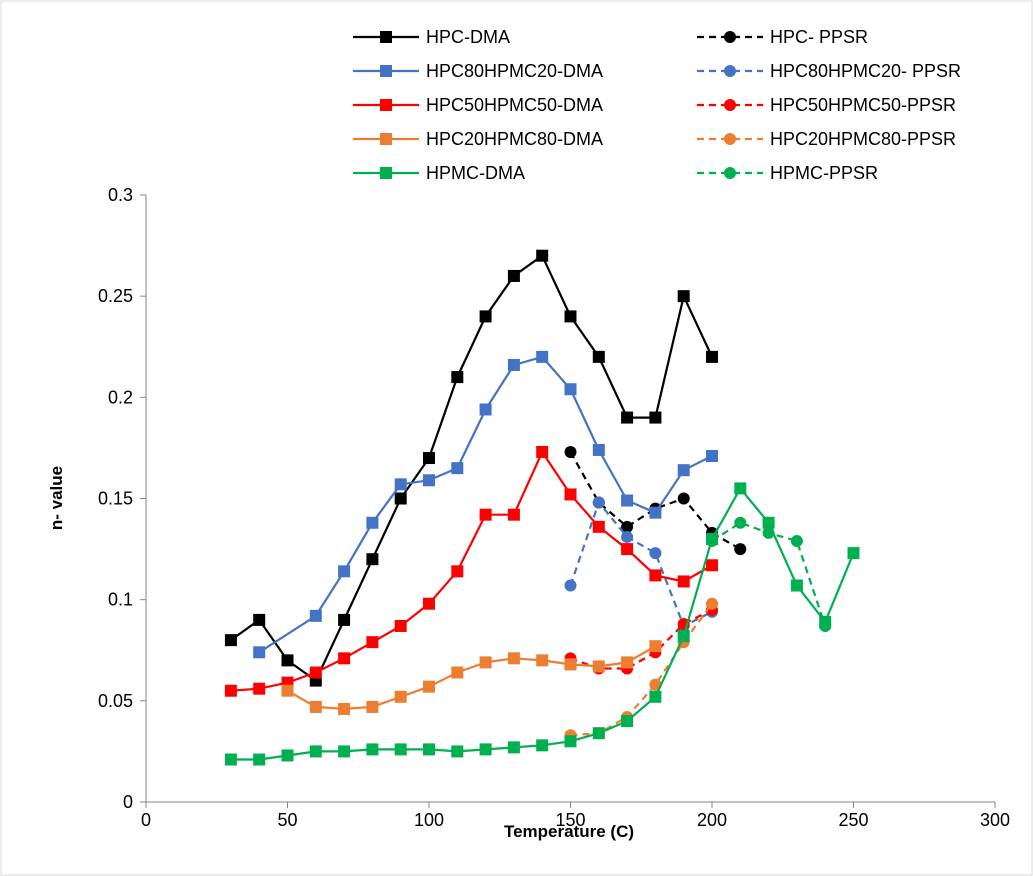  I want to click on legend-entry-hpc80hpmc20-dma: HPC80HPMC20-DMA, so click(478, 71).